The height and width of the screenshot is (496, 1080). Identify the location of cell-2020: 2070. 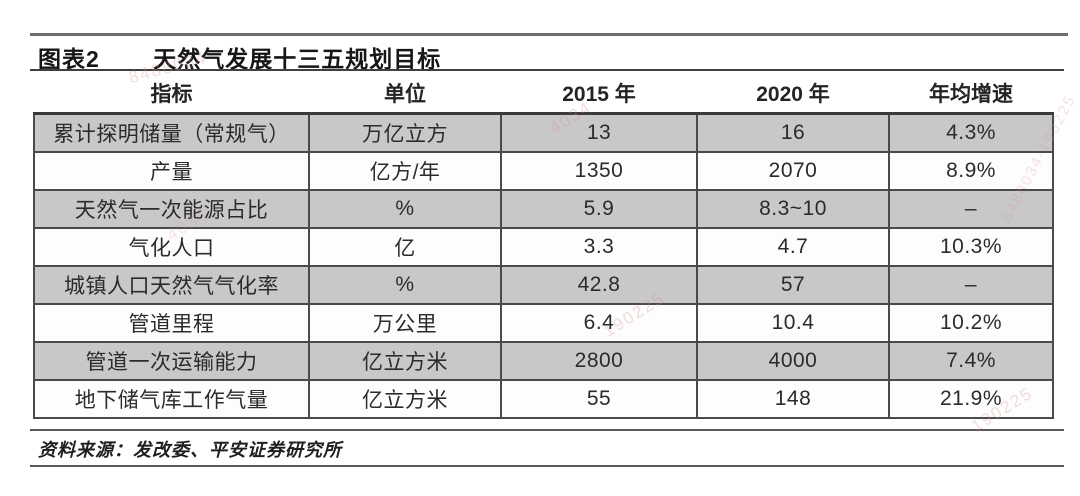
(793, 171).